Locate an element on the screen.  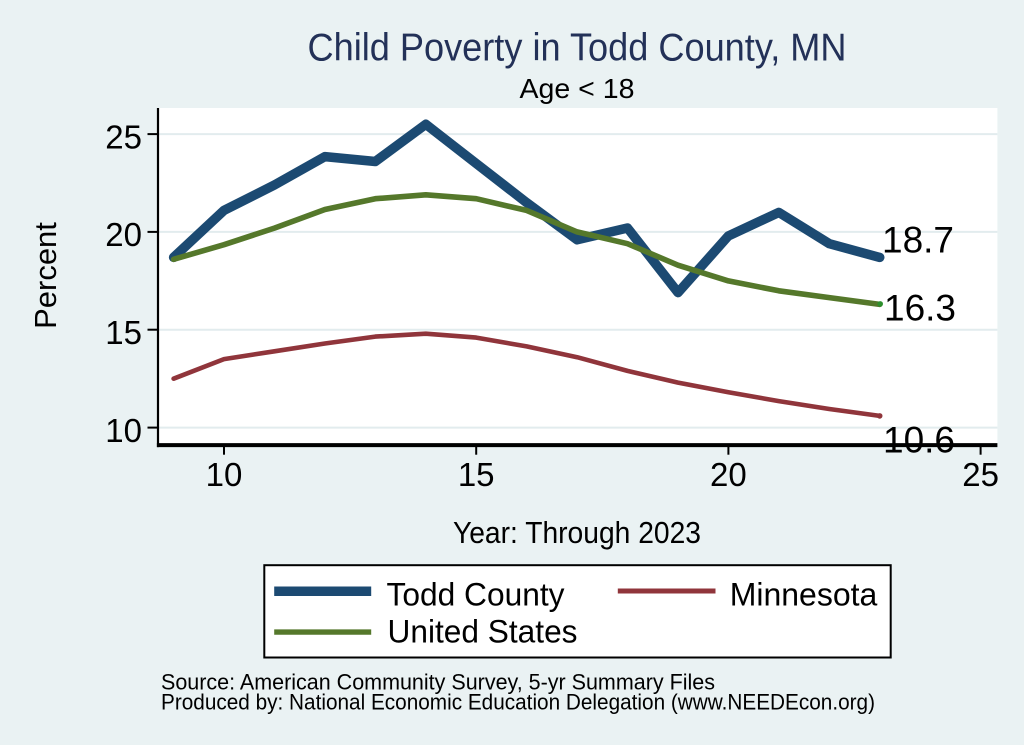
svg-text: Percent is located at coordinates (45, 275).